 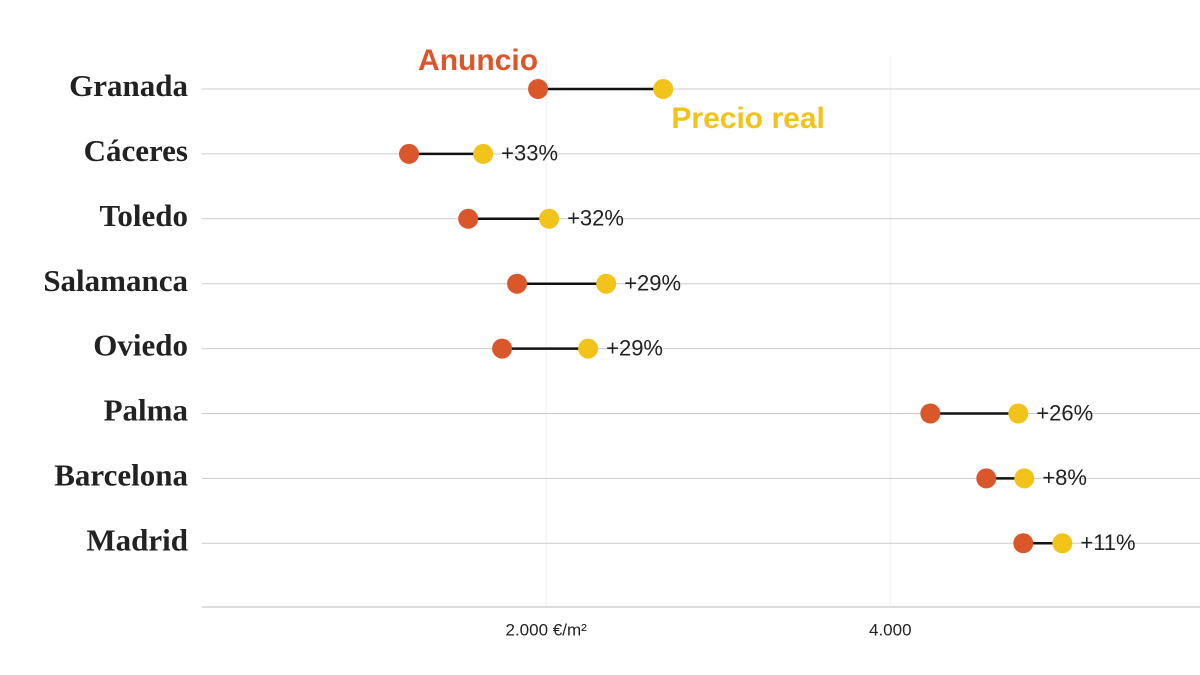 What do you see at coordinates (144, 215) in the screenshot?
I see `category-label: Toledo` at bounding box center [144, 215].